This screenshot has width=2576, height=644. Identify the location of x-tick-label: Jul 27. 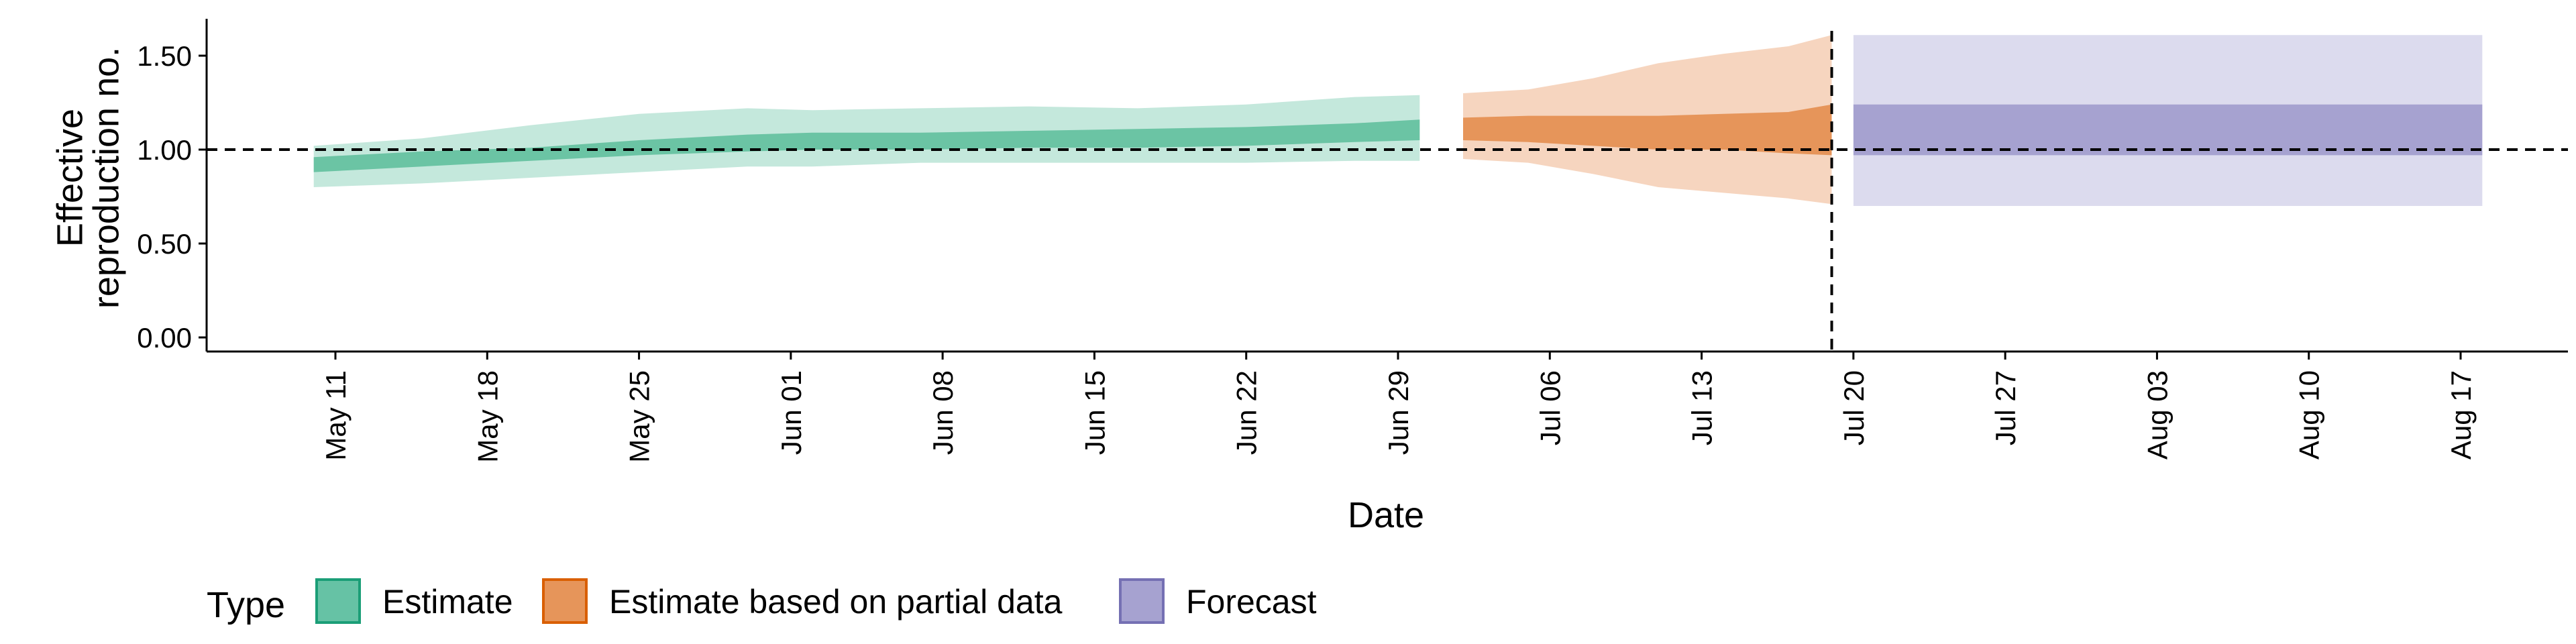
(2005, 407).